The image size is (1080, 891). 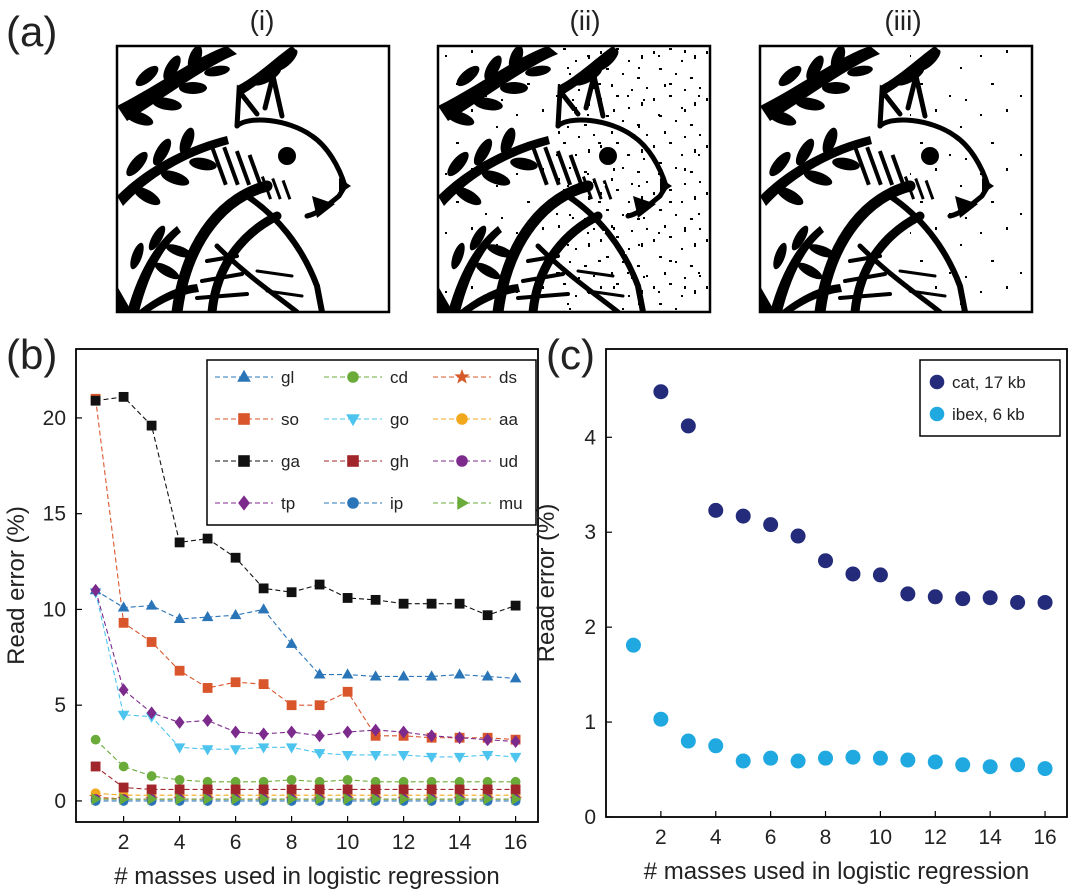 I want to click on panel-b-x-axis-title: # masses used in logistic regression, so click(x=307, y=876).